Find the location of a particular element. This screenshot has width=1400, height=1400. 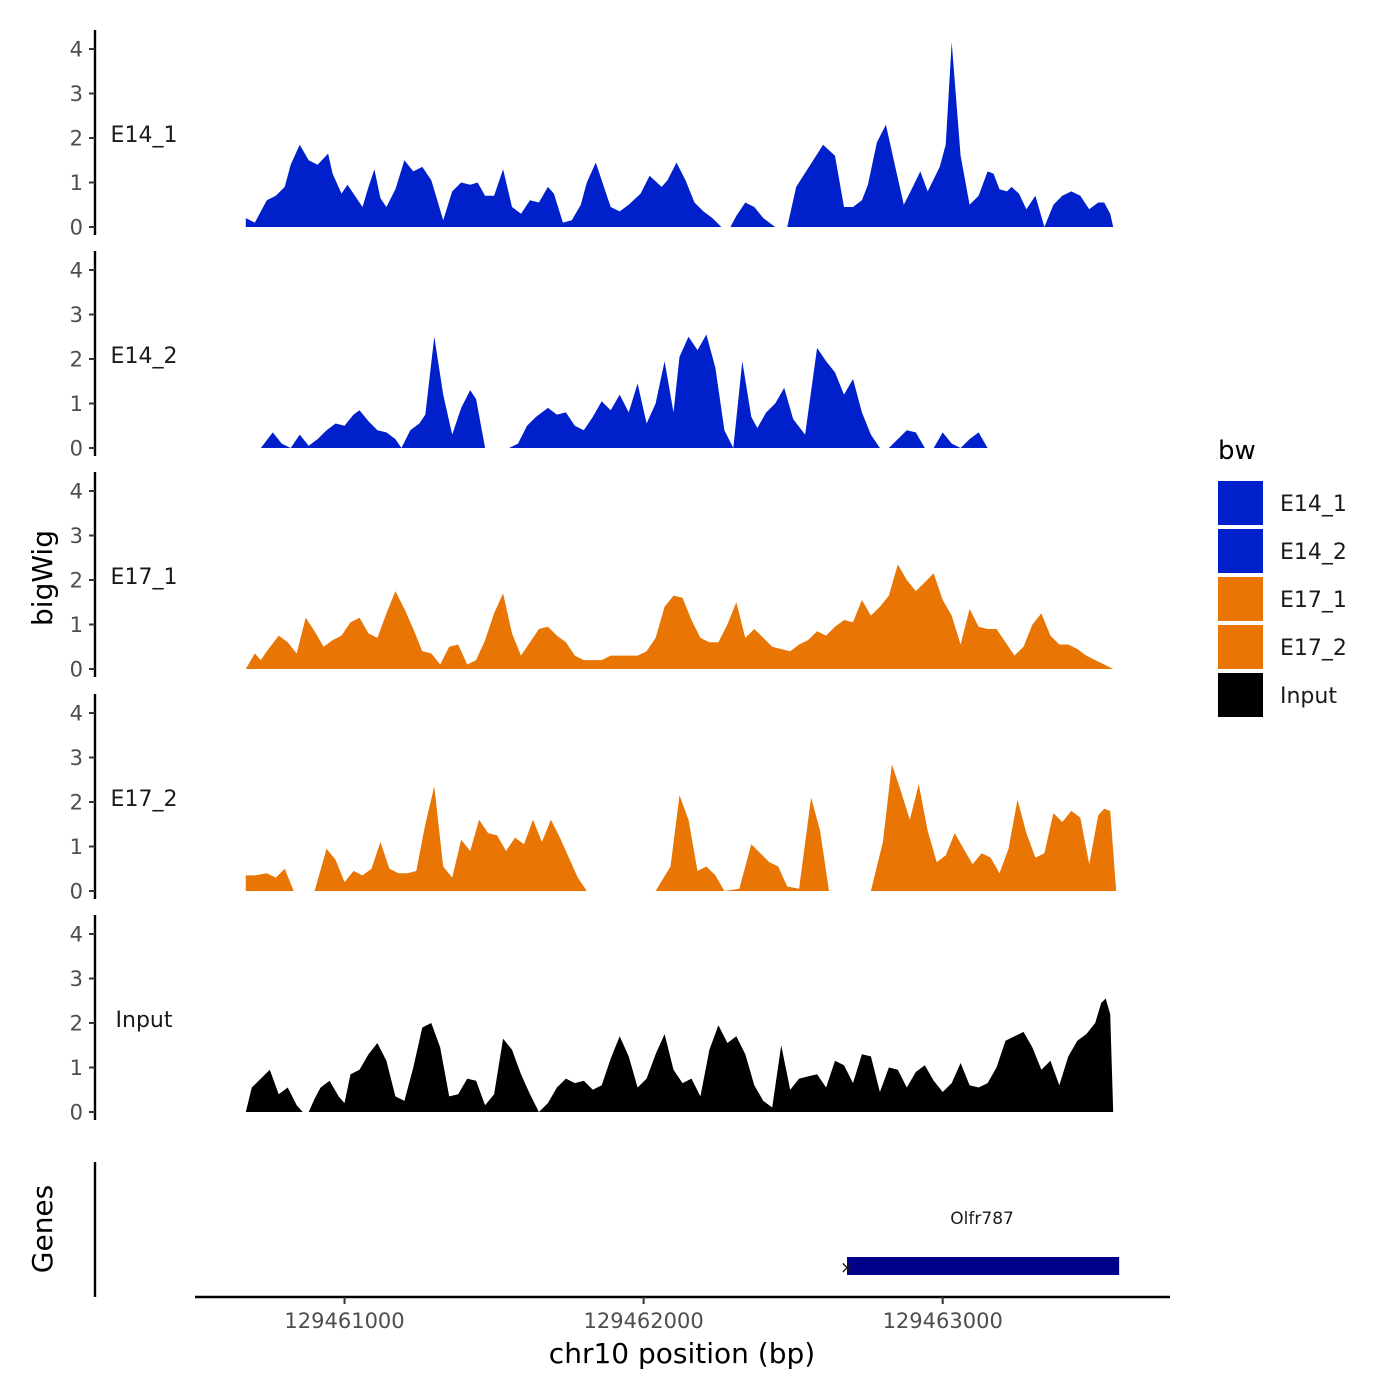

legend-label: E17_2 is located at coordinates (1313, 648).